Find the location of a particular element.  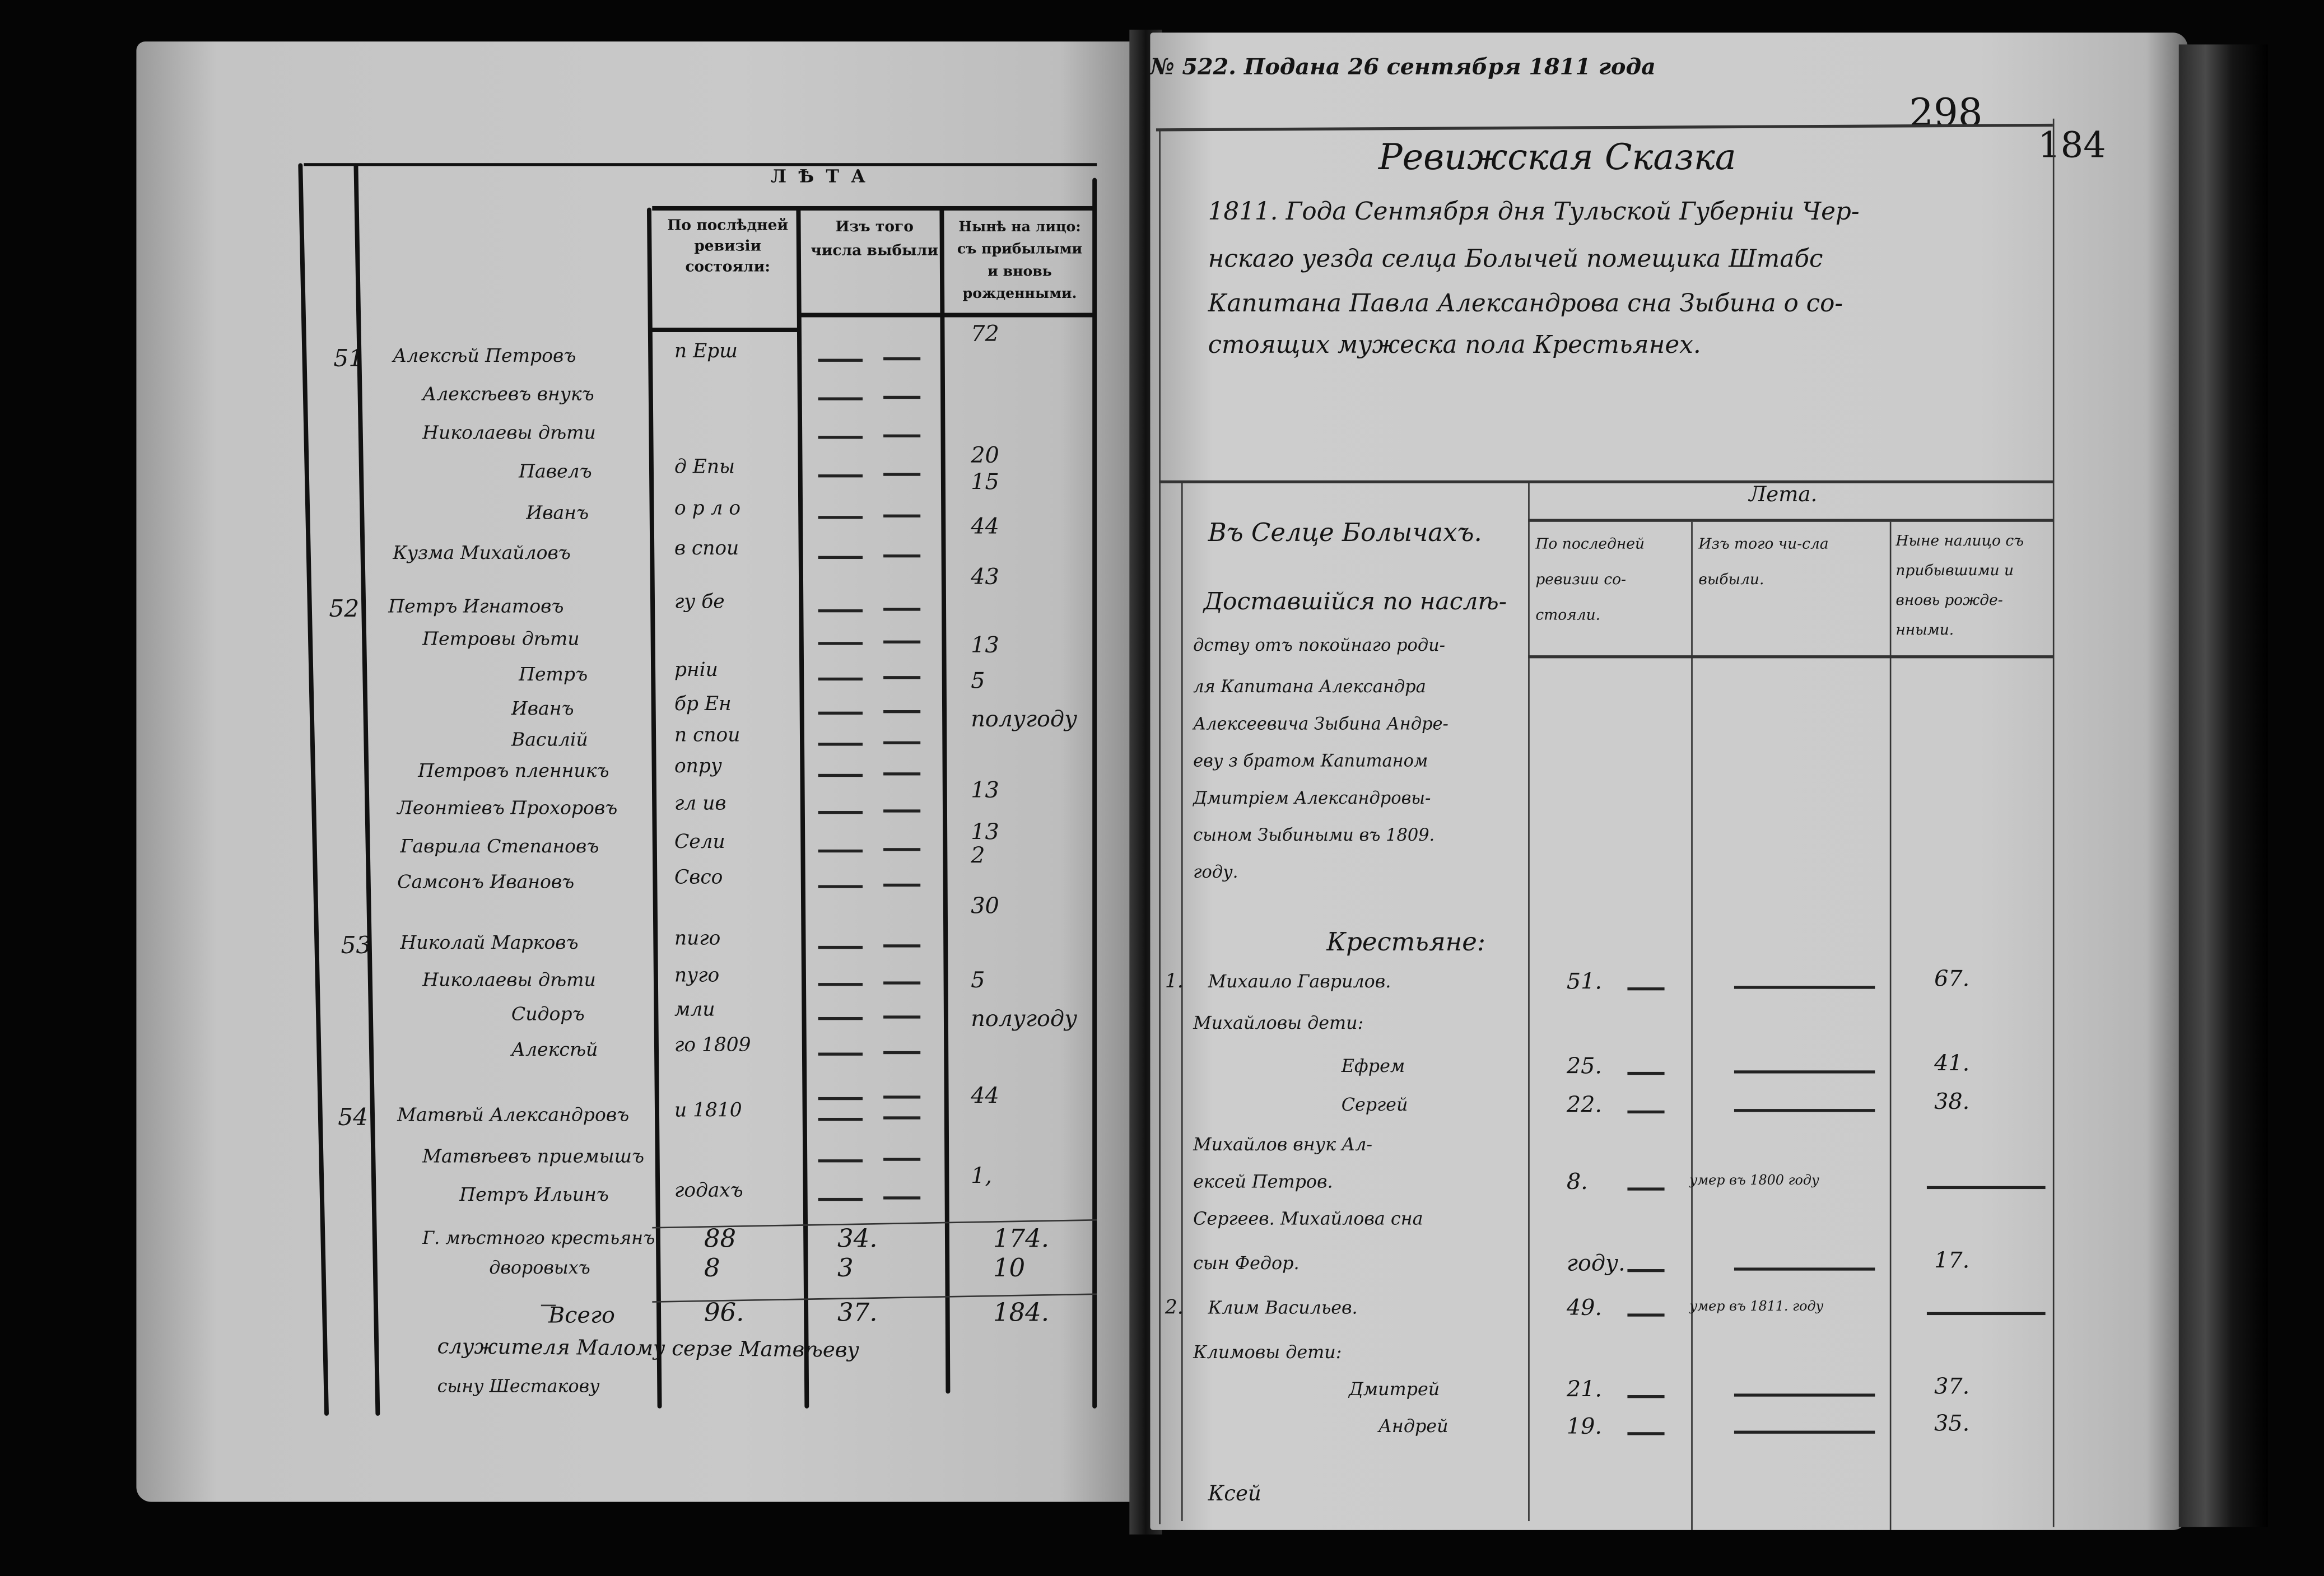

group-header-leta: Лета. is located at coordinates (1783, 495).